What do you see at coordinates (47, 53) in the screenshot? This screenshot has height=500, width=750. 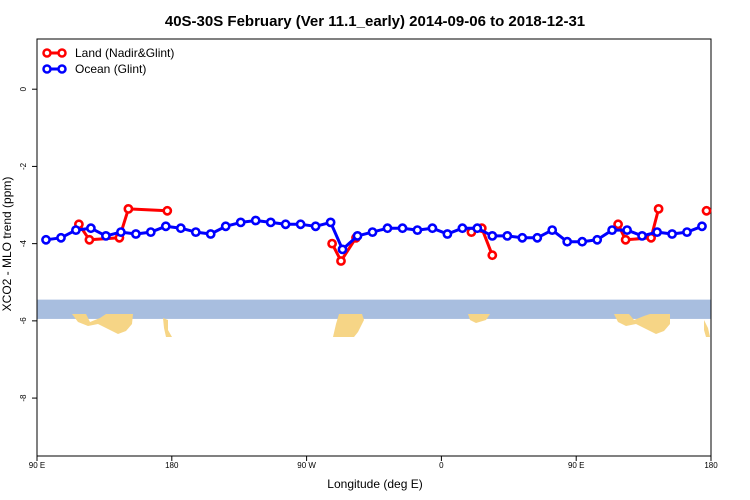 I see `legend-marker-land` at bounding box center [47, 53].